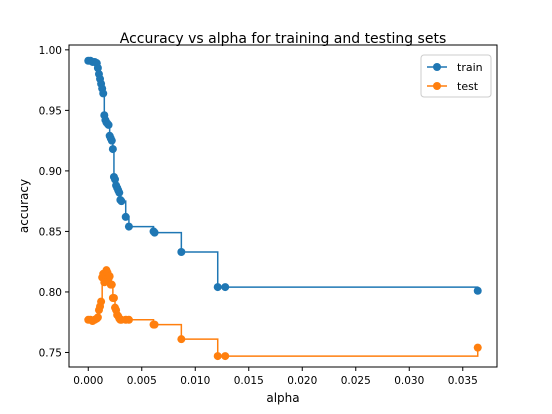 This screenshot has height=414, width=552. What do you see at coordinates (437, 86) in the screenshot?
I see `legend-marker-test` at bounding box center [437, 86].